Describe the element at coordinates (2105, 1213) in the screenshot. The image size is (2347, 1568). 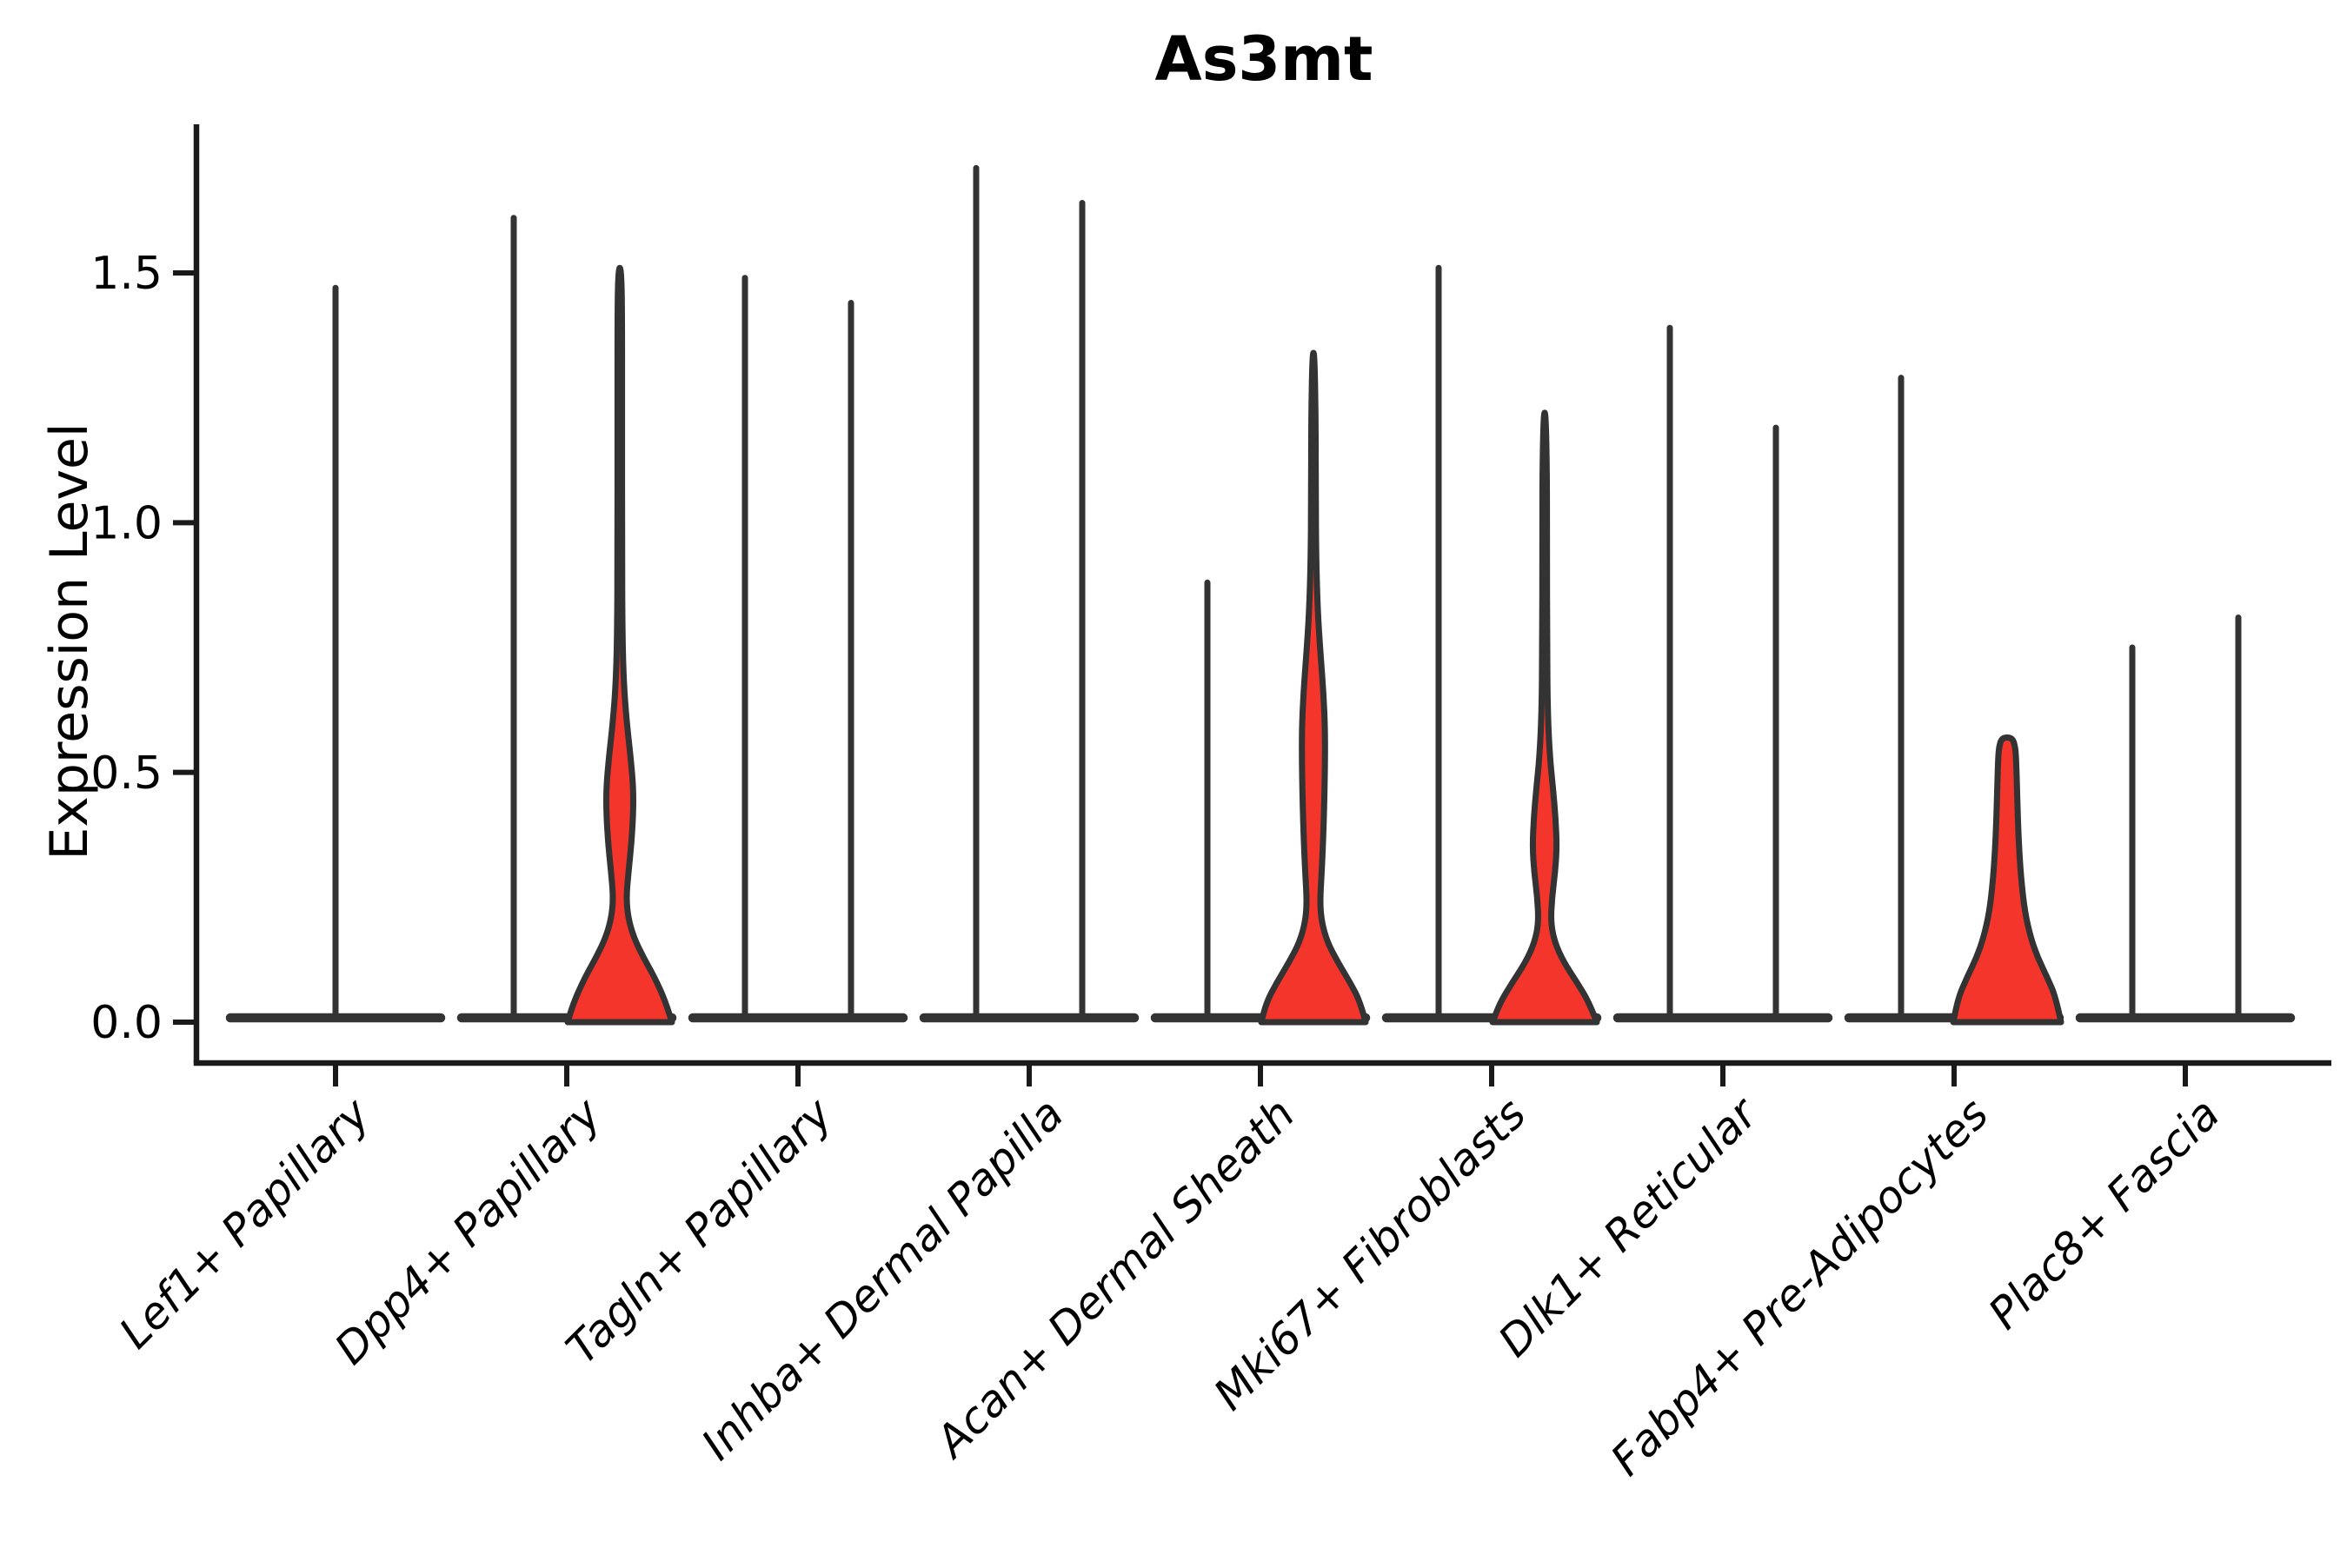
I see `x-tick-label: Plac8+ Fascia` at that location.